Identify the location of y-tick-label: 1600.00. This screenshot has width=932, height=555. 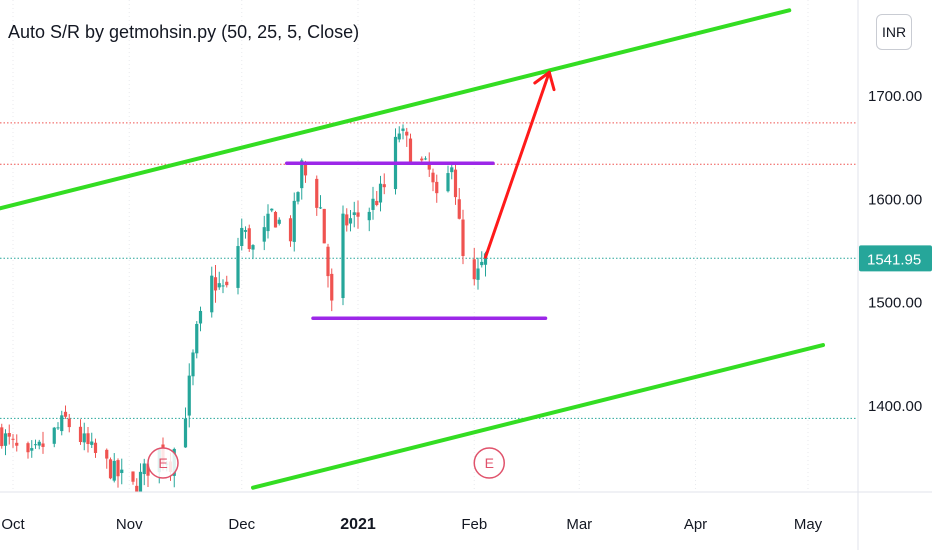
(895, 199).